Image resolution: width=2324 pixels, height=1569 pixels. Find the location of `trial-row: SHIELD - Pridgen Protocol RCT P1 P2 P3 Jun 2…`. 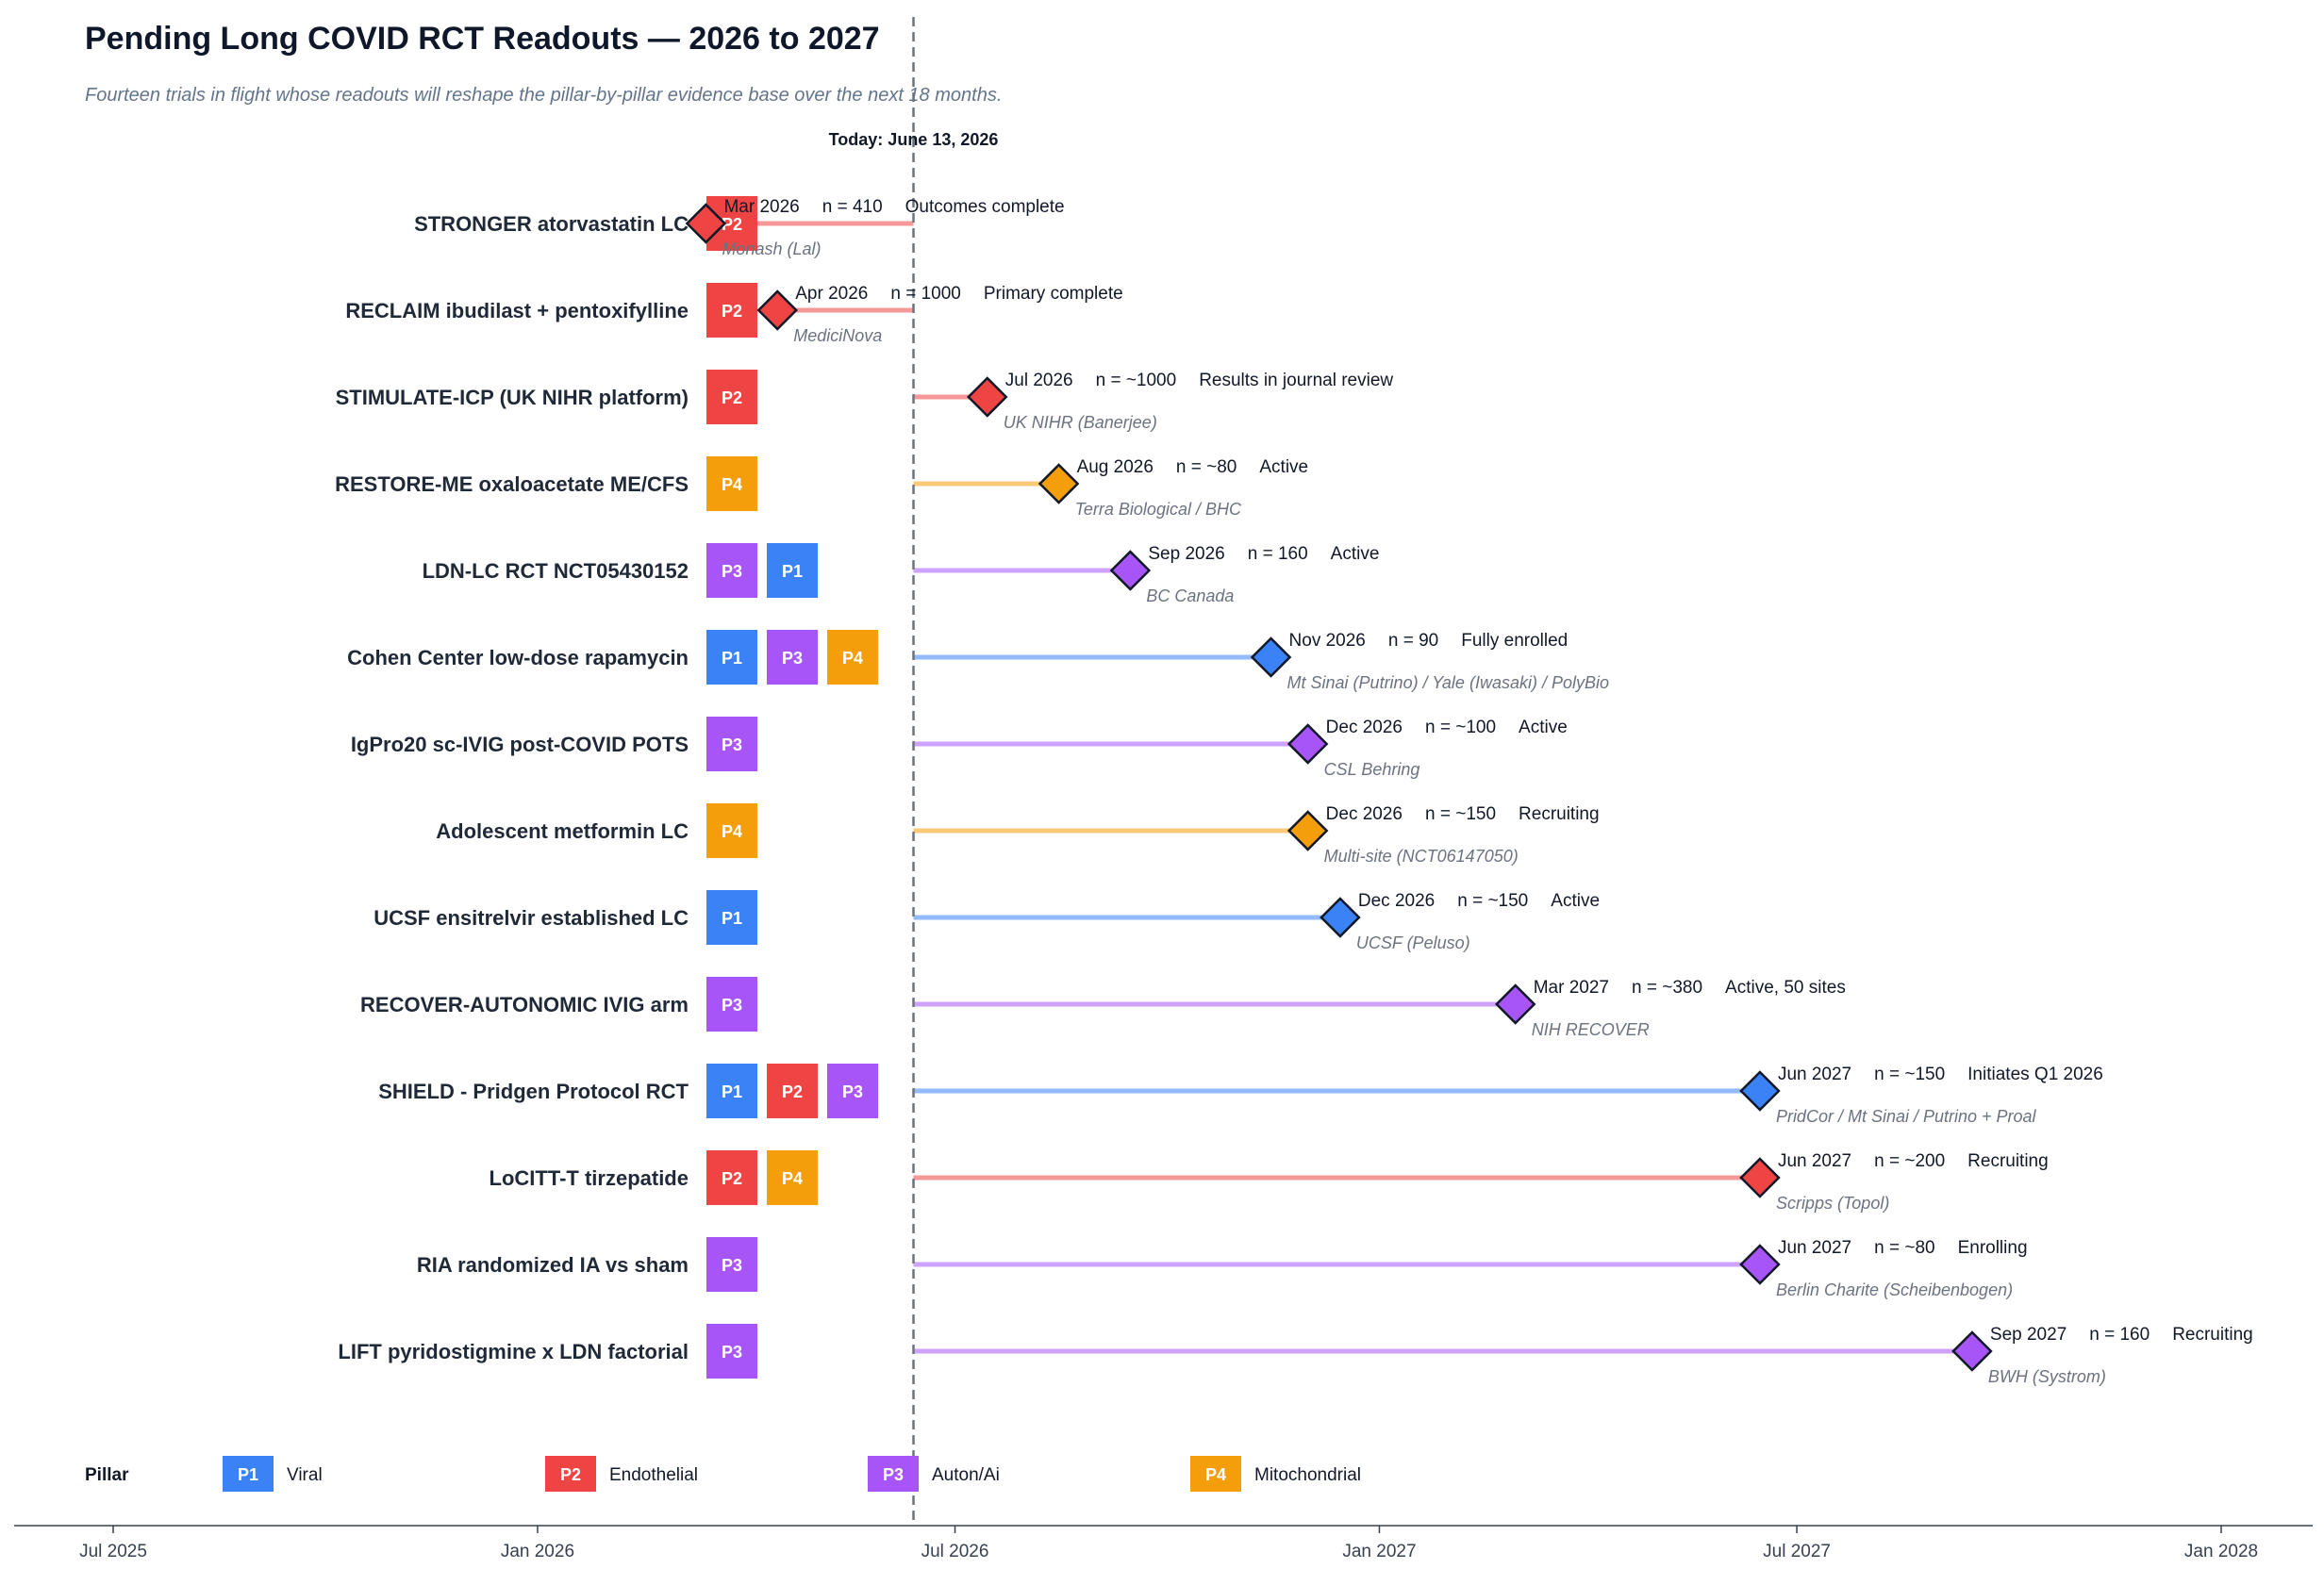

trial-row: SHIELD - Pridgen Protocol RCT P1 P2 P3 Jun 2… is located at coordinates (1241, 1095).